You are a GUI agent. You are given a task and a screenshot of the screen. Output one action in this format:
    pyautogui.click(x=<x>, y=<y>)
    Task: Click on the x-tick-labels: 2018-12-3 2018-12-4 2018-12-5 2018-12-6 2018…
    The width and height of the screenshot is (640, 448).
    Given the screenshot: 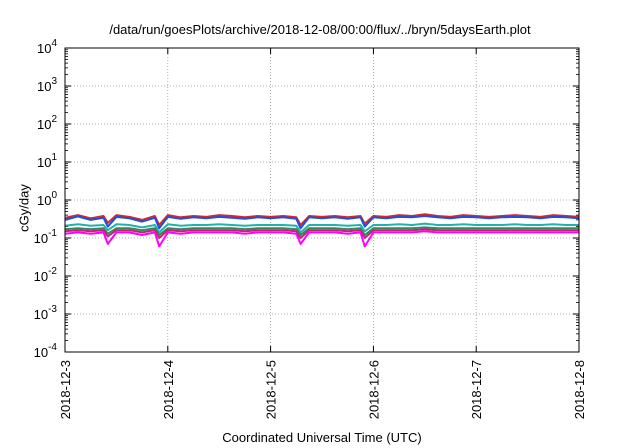 What is the action you would take?
    pyautogui.click(x=322, y=389)
    